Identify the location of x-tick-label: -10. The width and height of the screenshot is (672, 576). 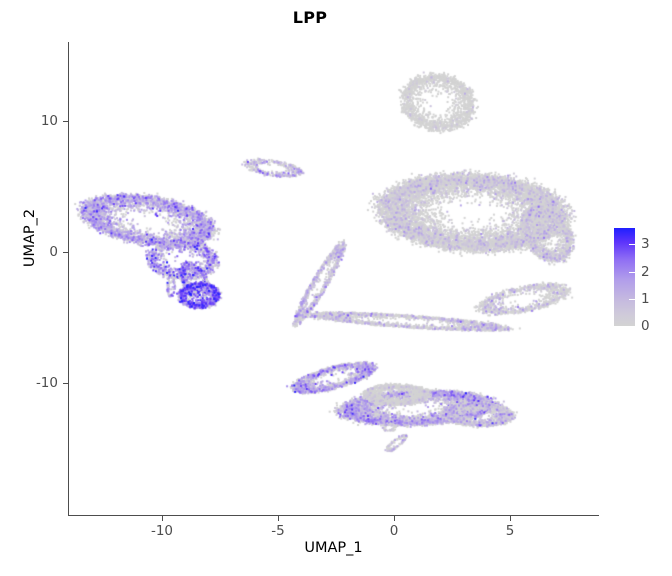
(162, 531).